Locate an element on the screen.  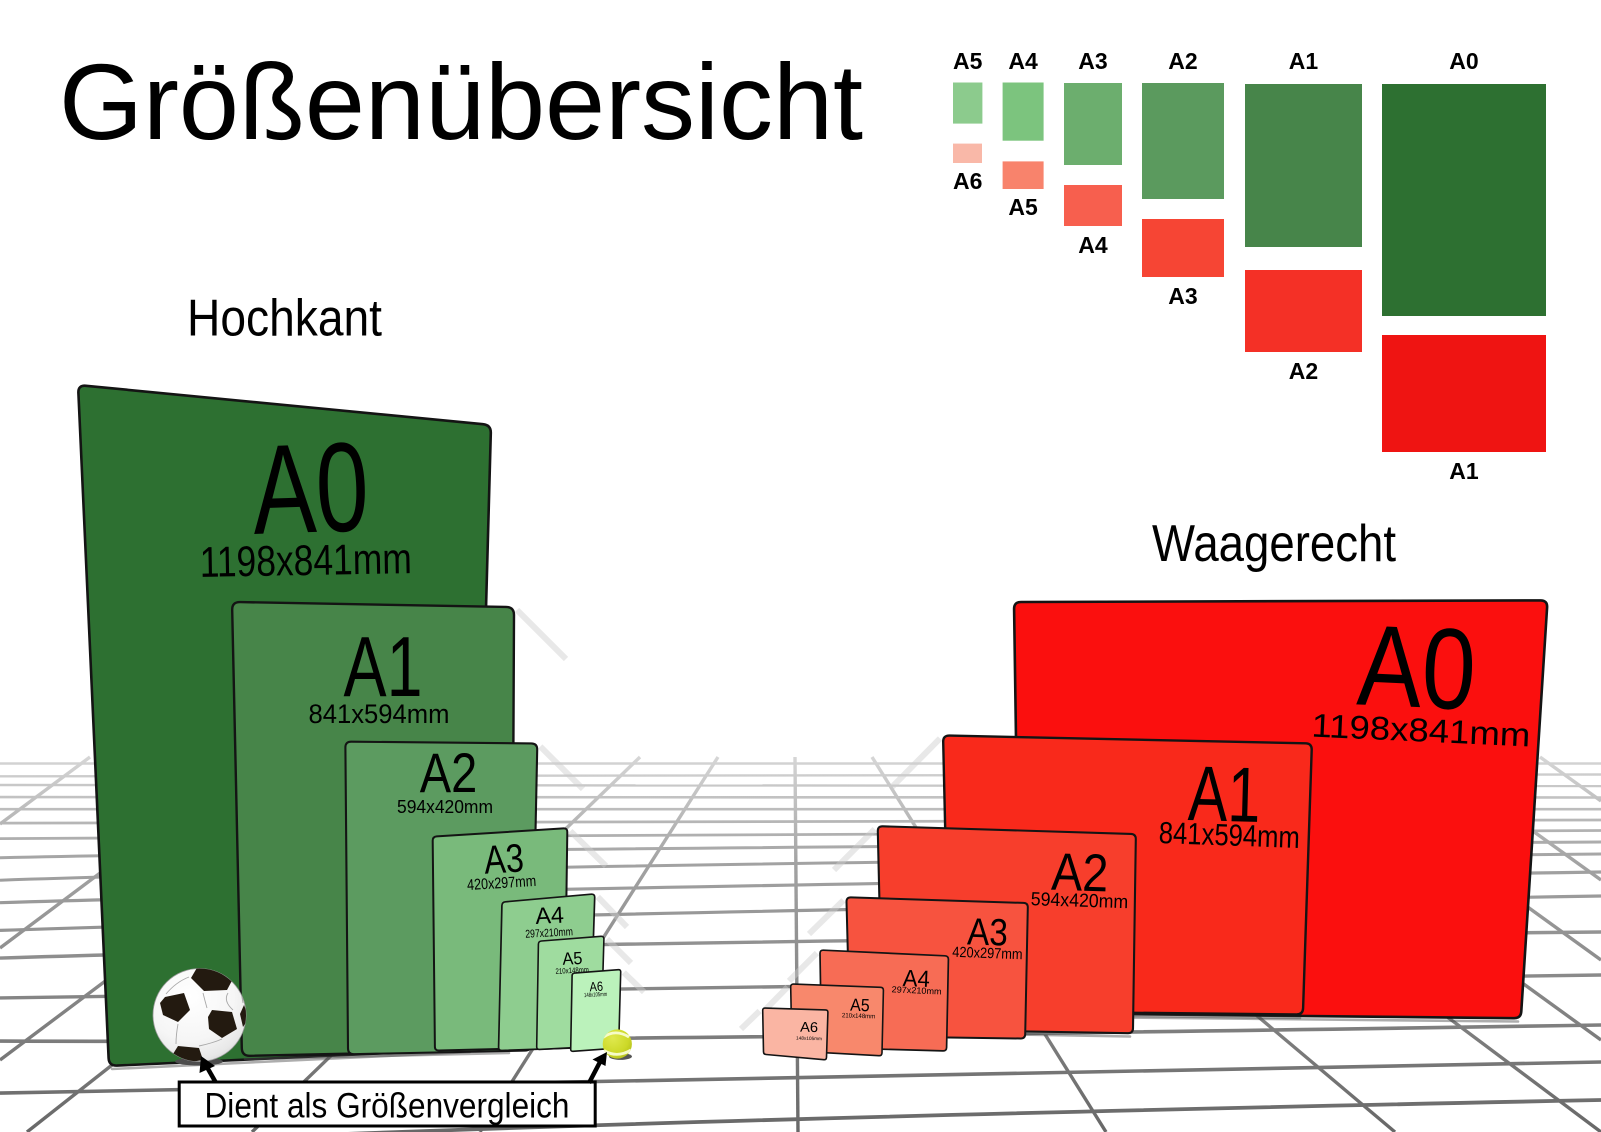
svg-text: Dient als Größenvergleich is located at coordinates (387, 1106).